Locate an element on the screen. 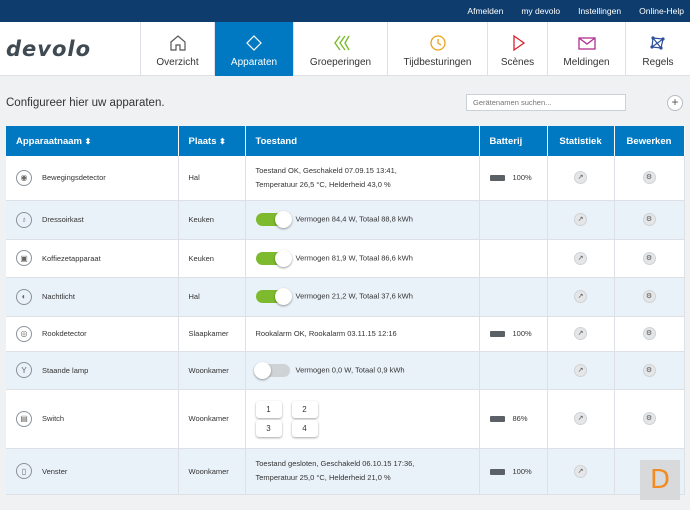 This screenshot has height=510, width=690. motion-sensor-icon: ◉ is located at coordinates (24, 177).